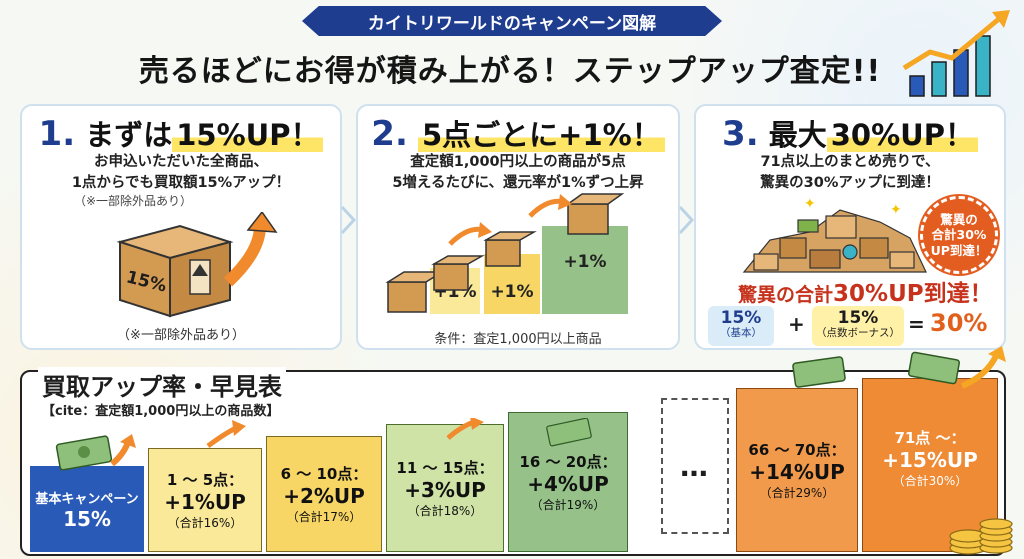 Image resolution: width=1024 pixels, height=559 pixels. What do you see at coordinates (899, 367) in the screenshot?
I see `cash-arrow-icon` at bounding box center [899, 367].